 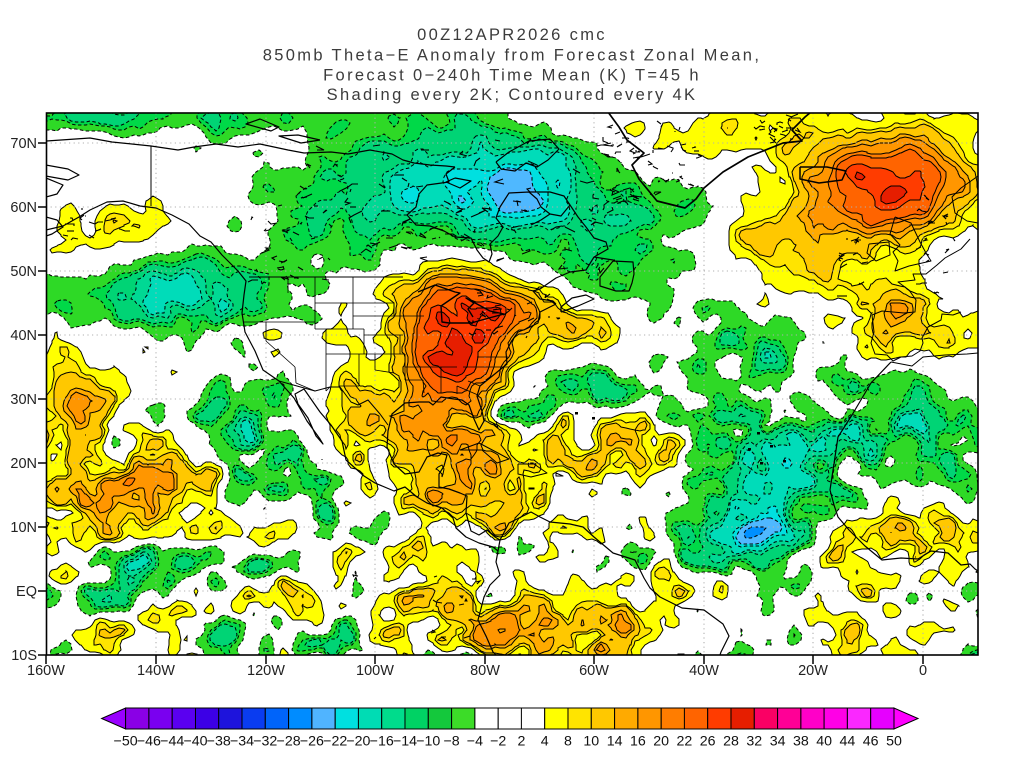 What do you see at coordinates (521, 742) in the screenshot?
I see `svg-text: 2` at bounding box center [521, 742].